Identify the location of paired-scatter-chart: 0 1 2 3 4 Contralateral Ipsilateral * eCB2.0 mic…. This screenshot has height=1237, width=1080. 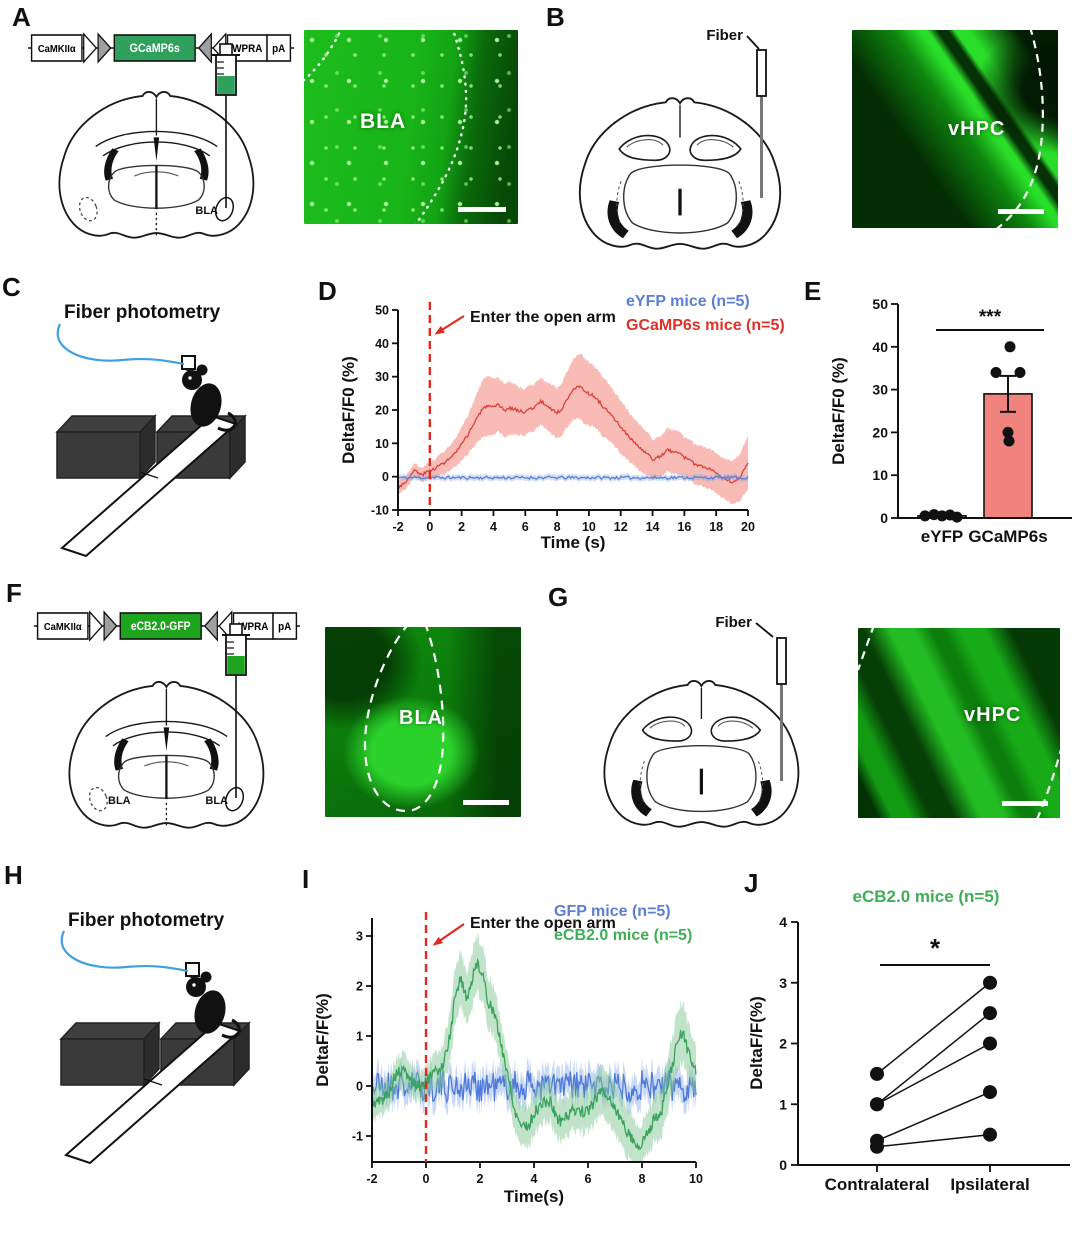
(909, 1040).